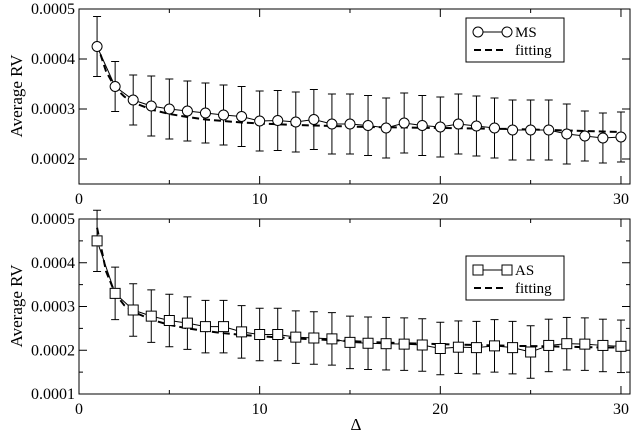  Describe the element at coordinates (53, 263) in the screenshot. I see `y-tick-label-bottom: 0.0004` at that location.